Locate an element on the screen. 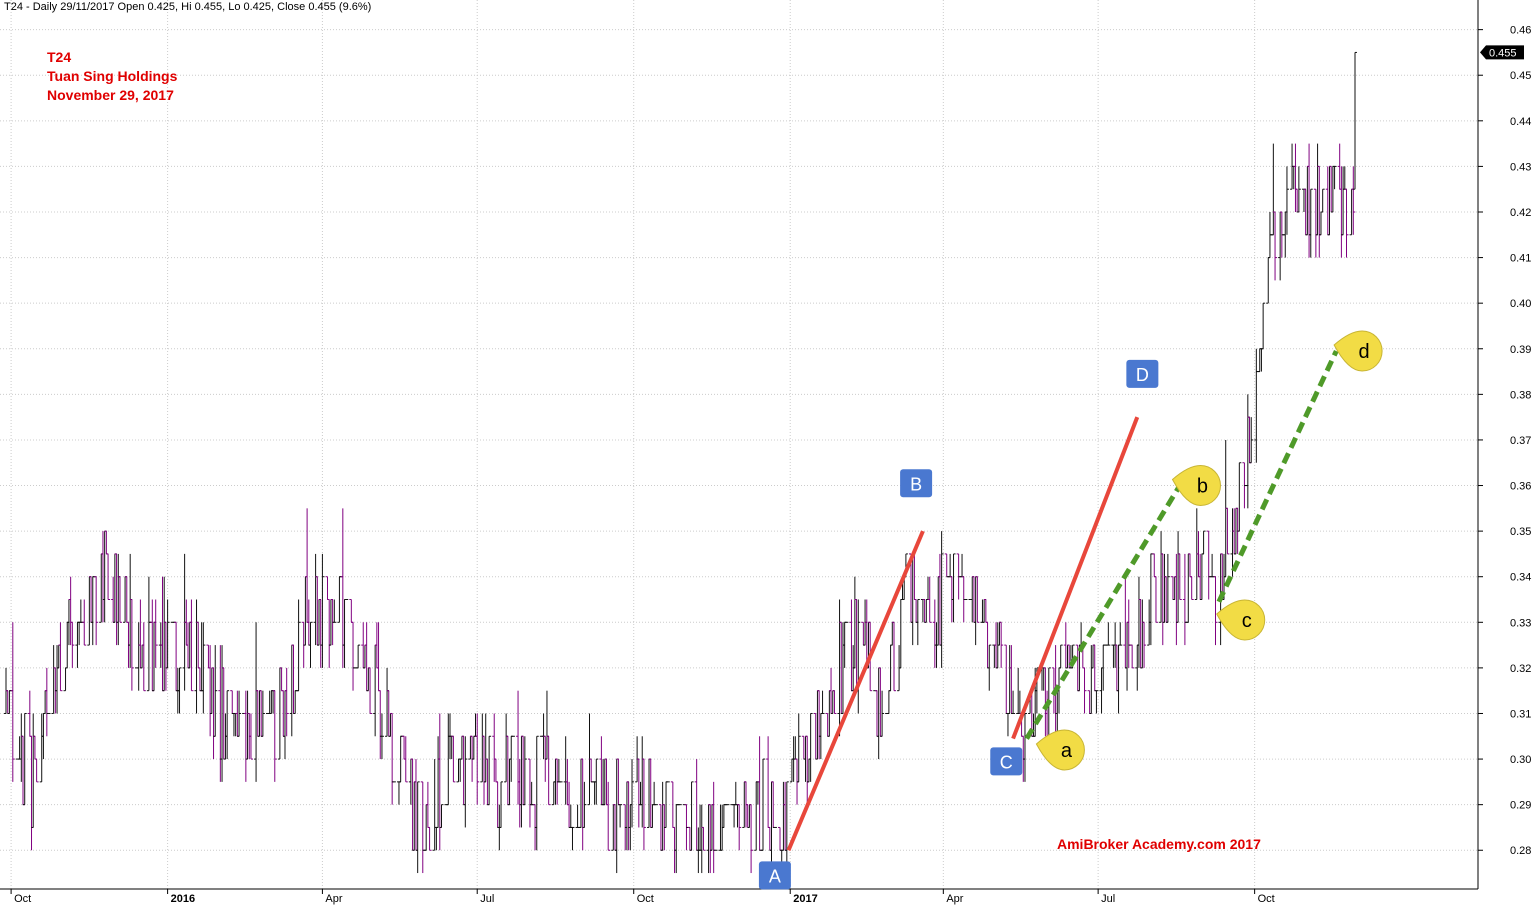 This screenshot has height=907, width=1540. y-tick-label: 0.42 is located at coordinates (1520, 213).